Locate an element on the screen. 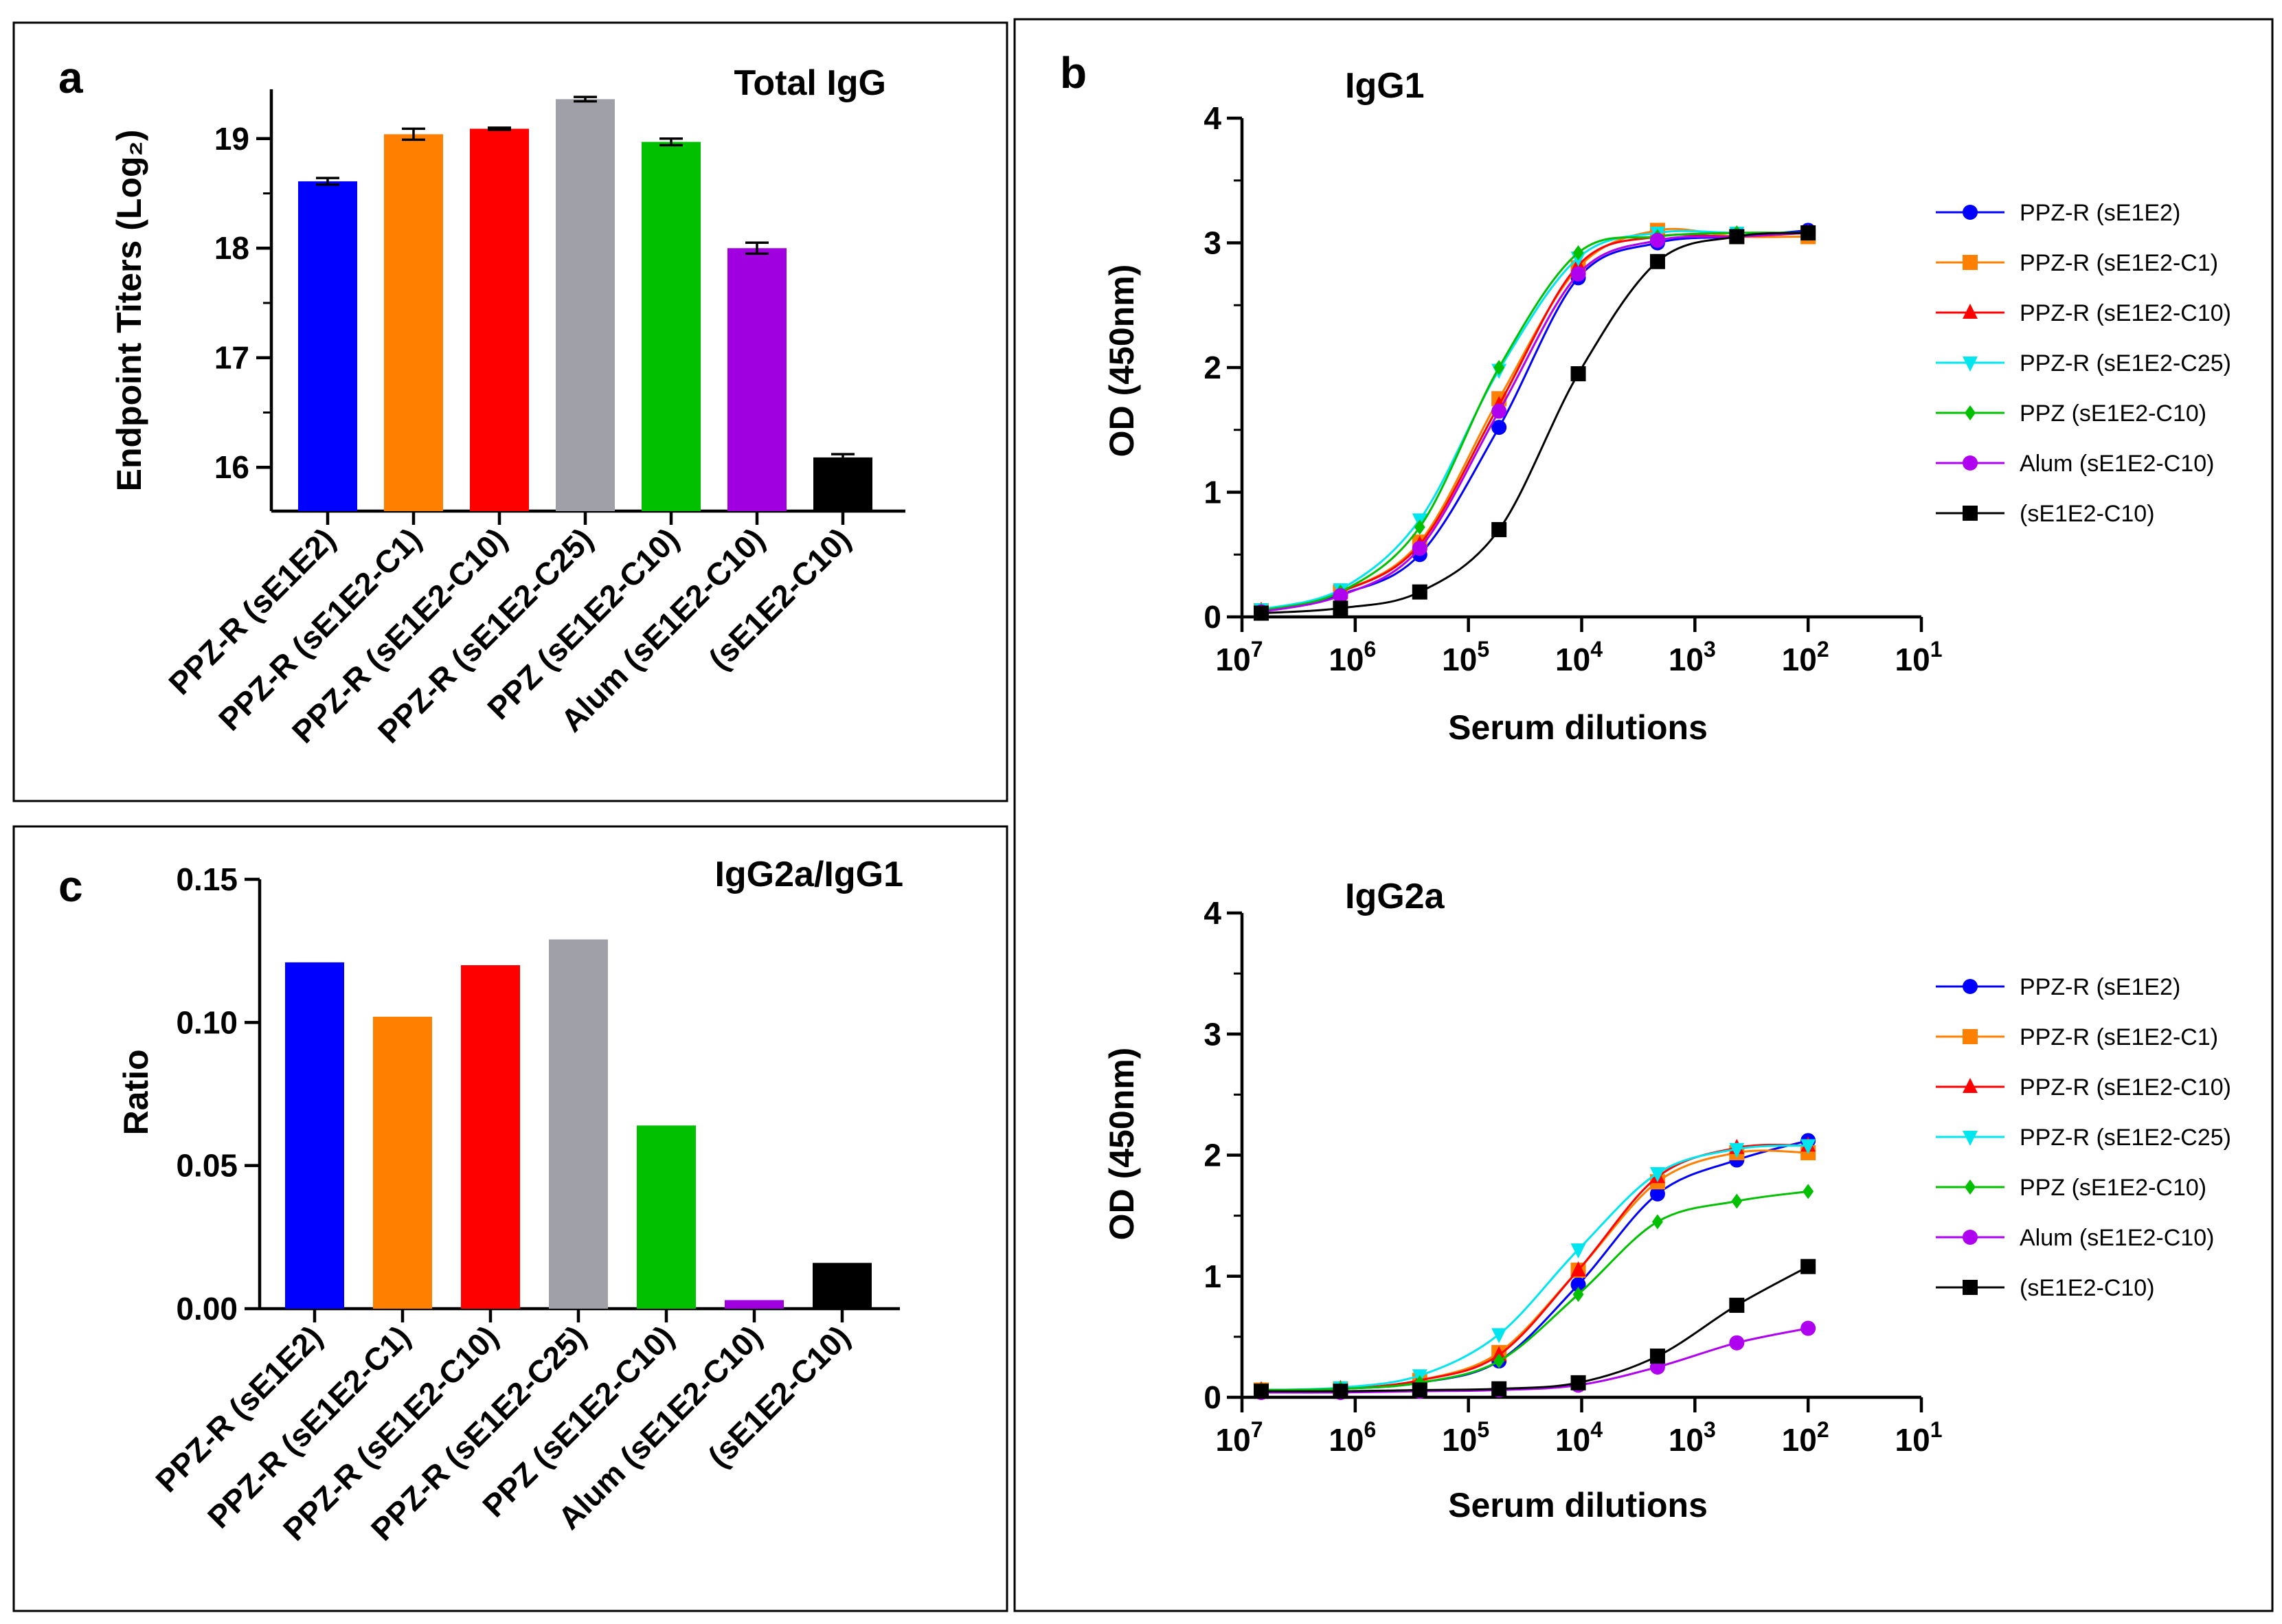 The height and width of the screenshot is (1624, 2282). chart-a-y-tick-label: 16 is located at coordinates (231, 467).